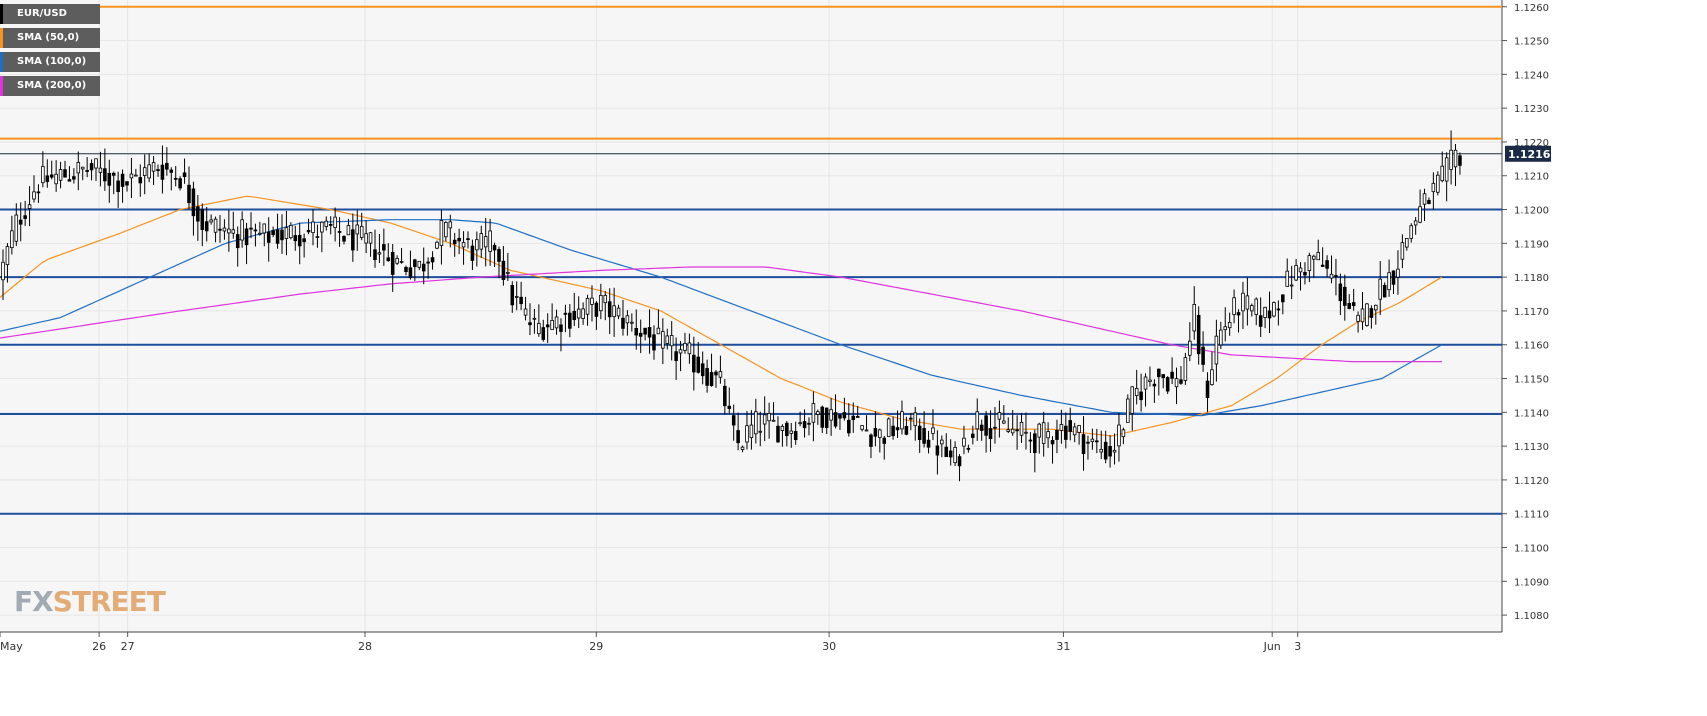  I want to click on legend-item-sma200: SMA (200,0), so click(50, 86).